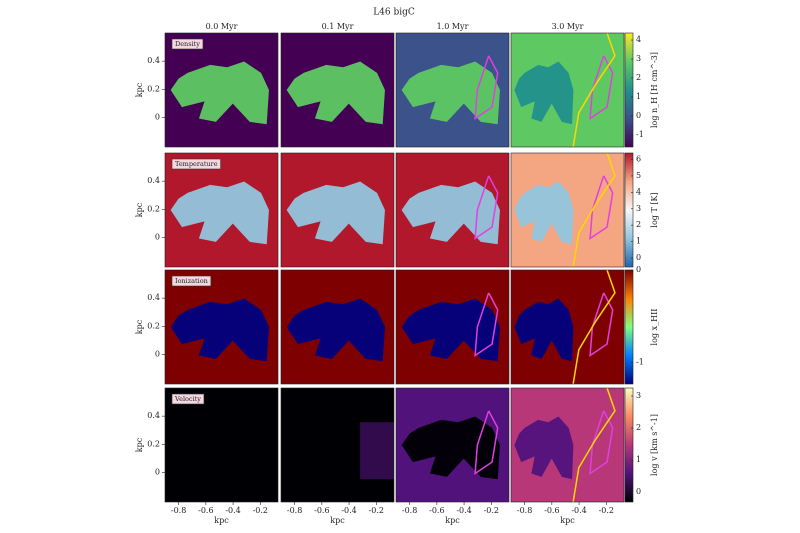  Describe the element at coordinates (567, 520) in the screenshot. I see `x-axis-label: kpc` at that location.